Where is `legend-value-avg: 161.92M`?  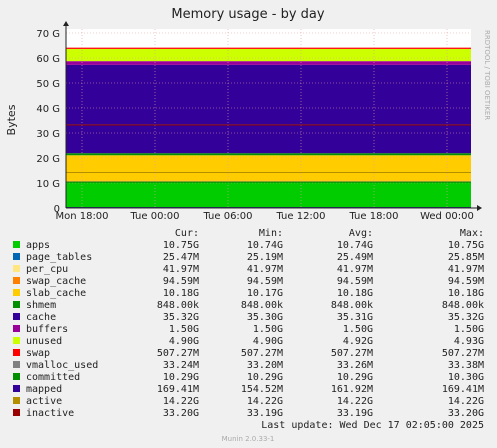
legend-value-avg: 161.92M is located at coordinates (352, 389).